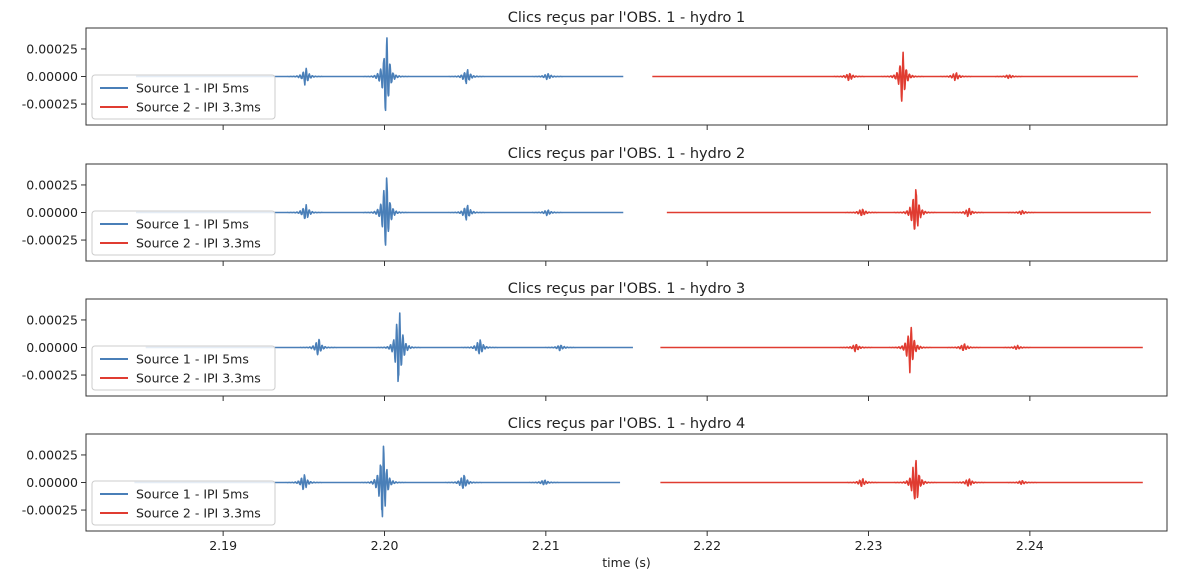 Image resolution: width=1183 pixels, height=573 pixels. What do you see at coordinates (1030, 545) in the screenshot?
I see `x-tick-label: 2.24` at bounding box center [1030, 545].